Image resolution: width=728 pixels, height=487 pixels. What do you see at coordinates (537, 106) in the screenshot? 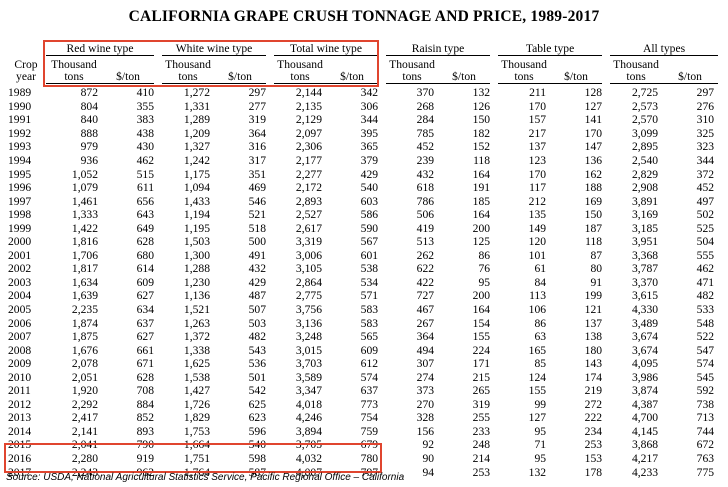
I see `table-tons-cell: 170` at bounding box center [537, 106].